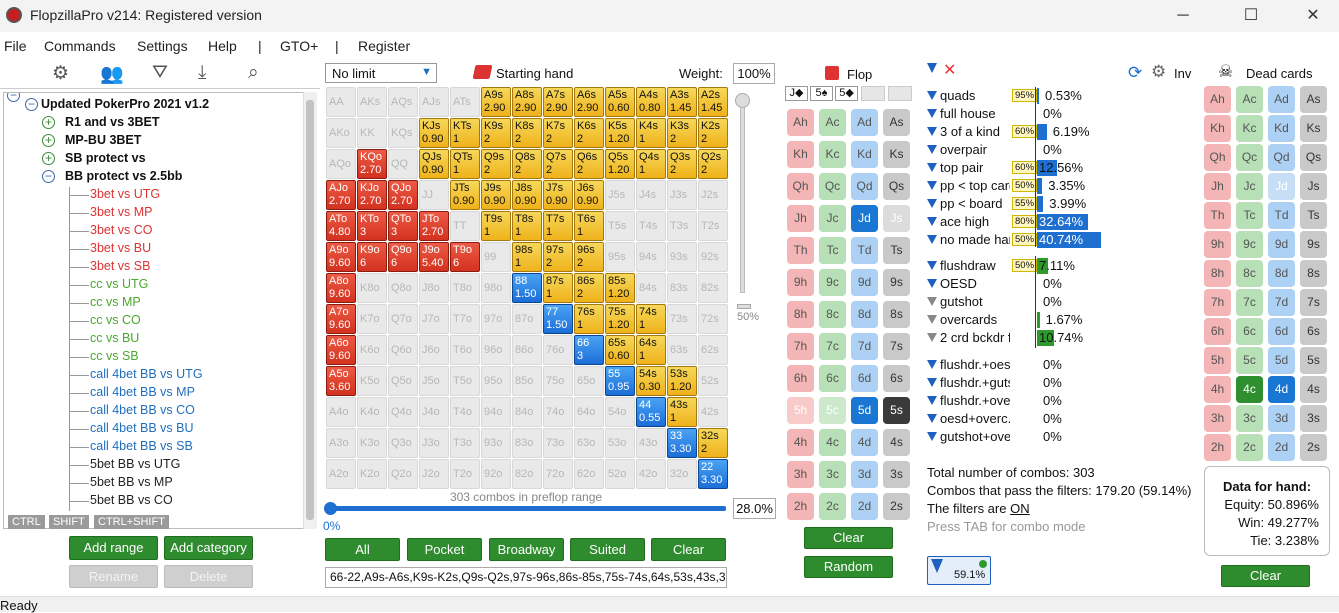 This screenshot has width=1339, height=613. Describe the element at coordinates (434, 474) in the screenshot. I see `hand-cell: J2o` at that location.